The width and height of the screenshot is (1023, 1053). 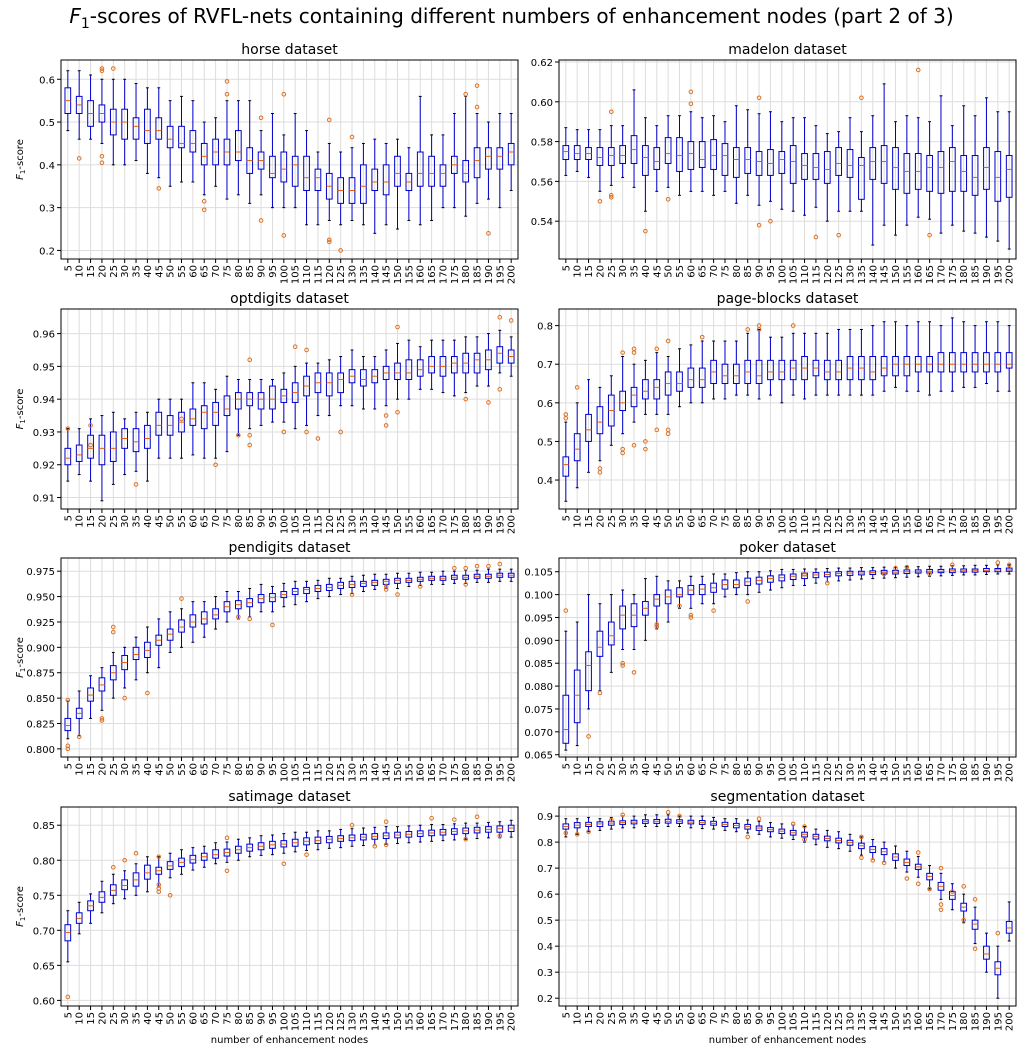 I want to click on x-tick-label: 175, so click(x=455, y=274).